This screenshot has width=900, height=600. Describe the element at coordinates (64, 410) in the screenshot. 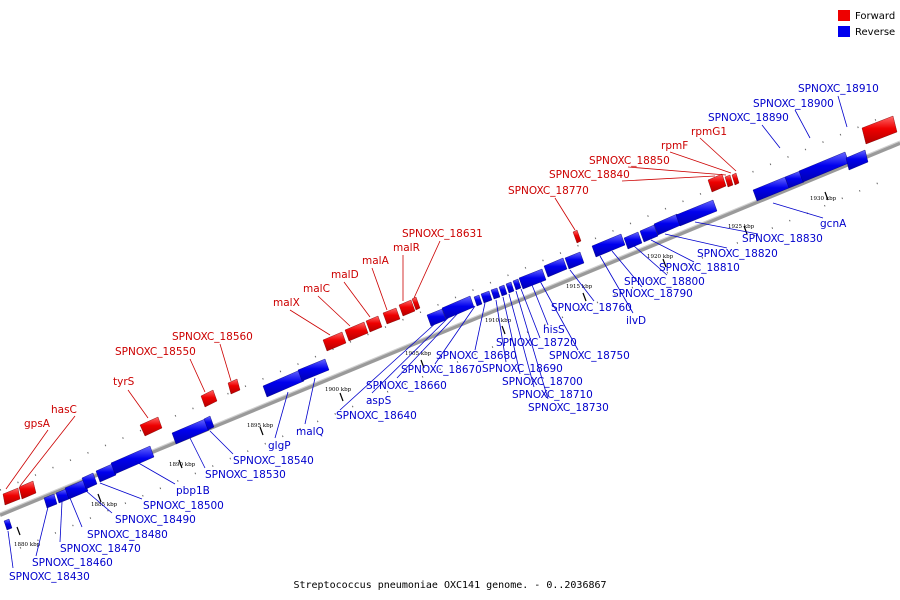

I see `gene-label: hasC` at that location.